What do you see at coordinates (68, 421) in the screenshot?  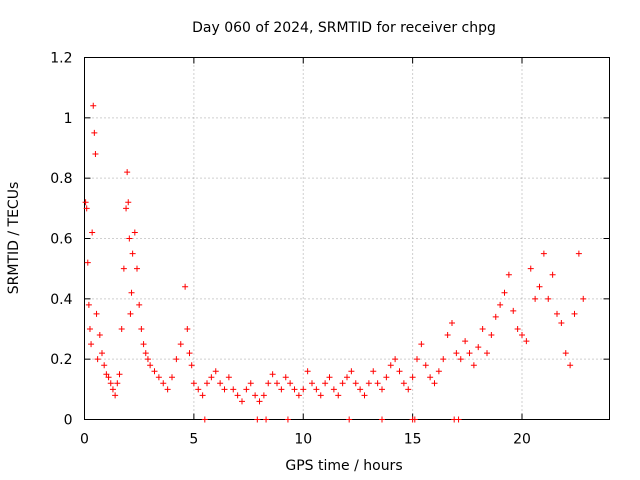 I see `y-tick-label: 0` at bounding box center [68, 421].